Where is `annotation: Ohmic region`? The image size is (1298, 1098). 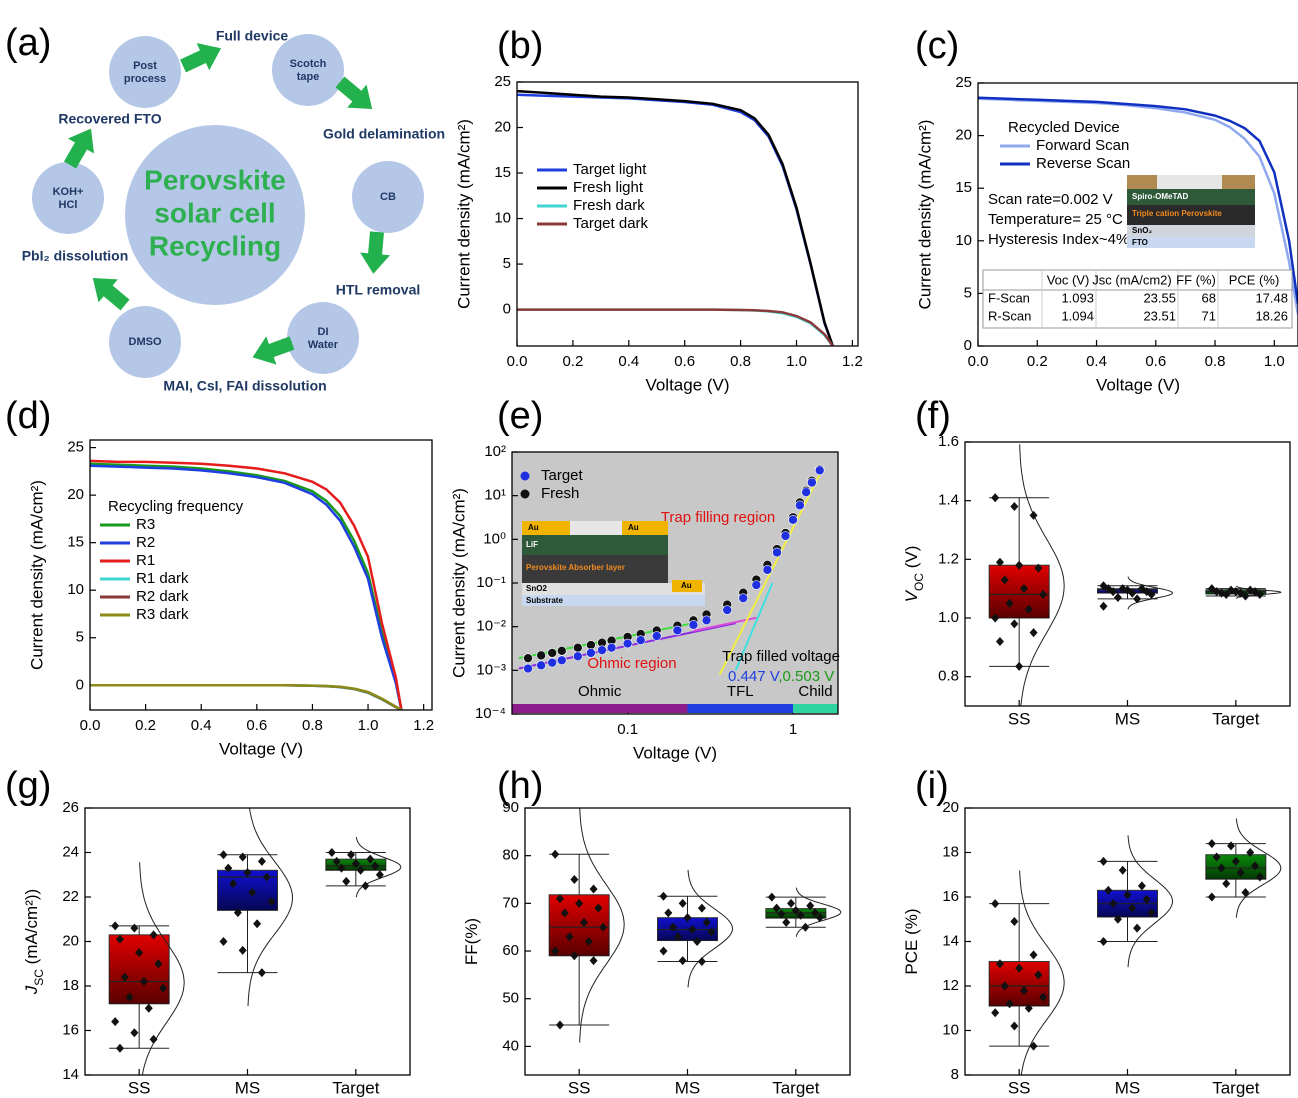 annotation: Ohmic region is located at coordinates (631, 663).